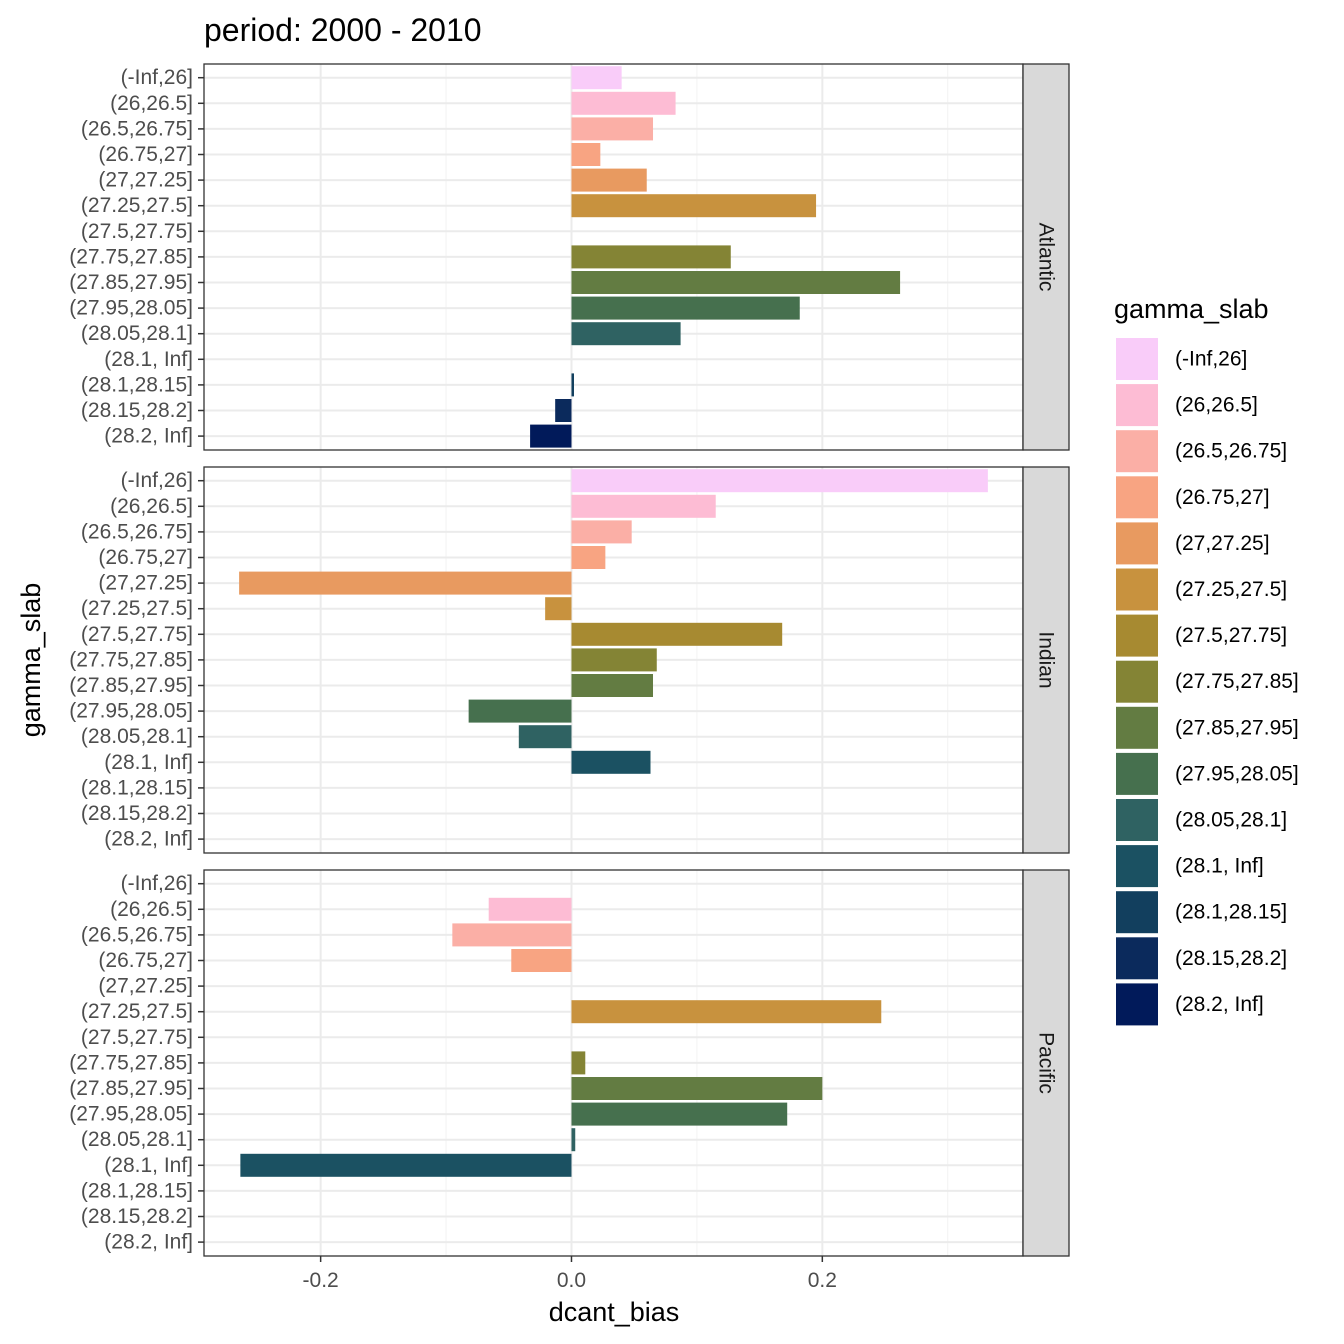  Describe the element at coordinates (614, 1312) in the screenshot. I see `x-axis-title: dcant_bias` at that location.